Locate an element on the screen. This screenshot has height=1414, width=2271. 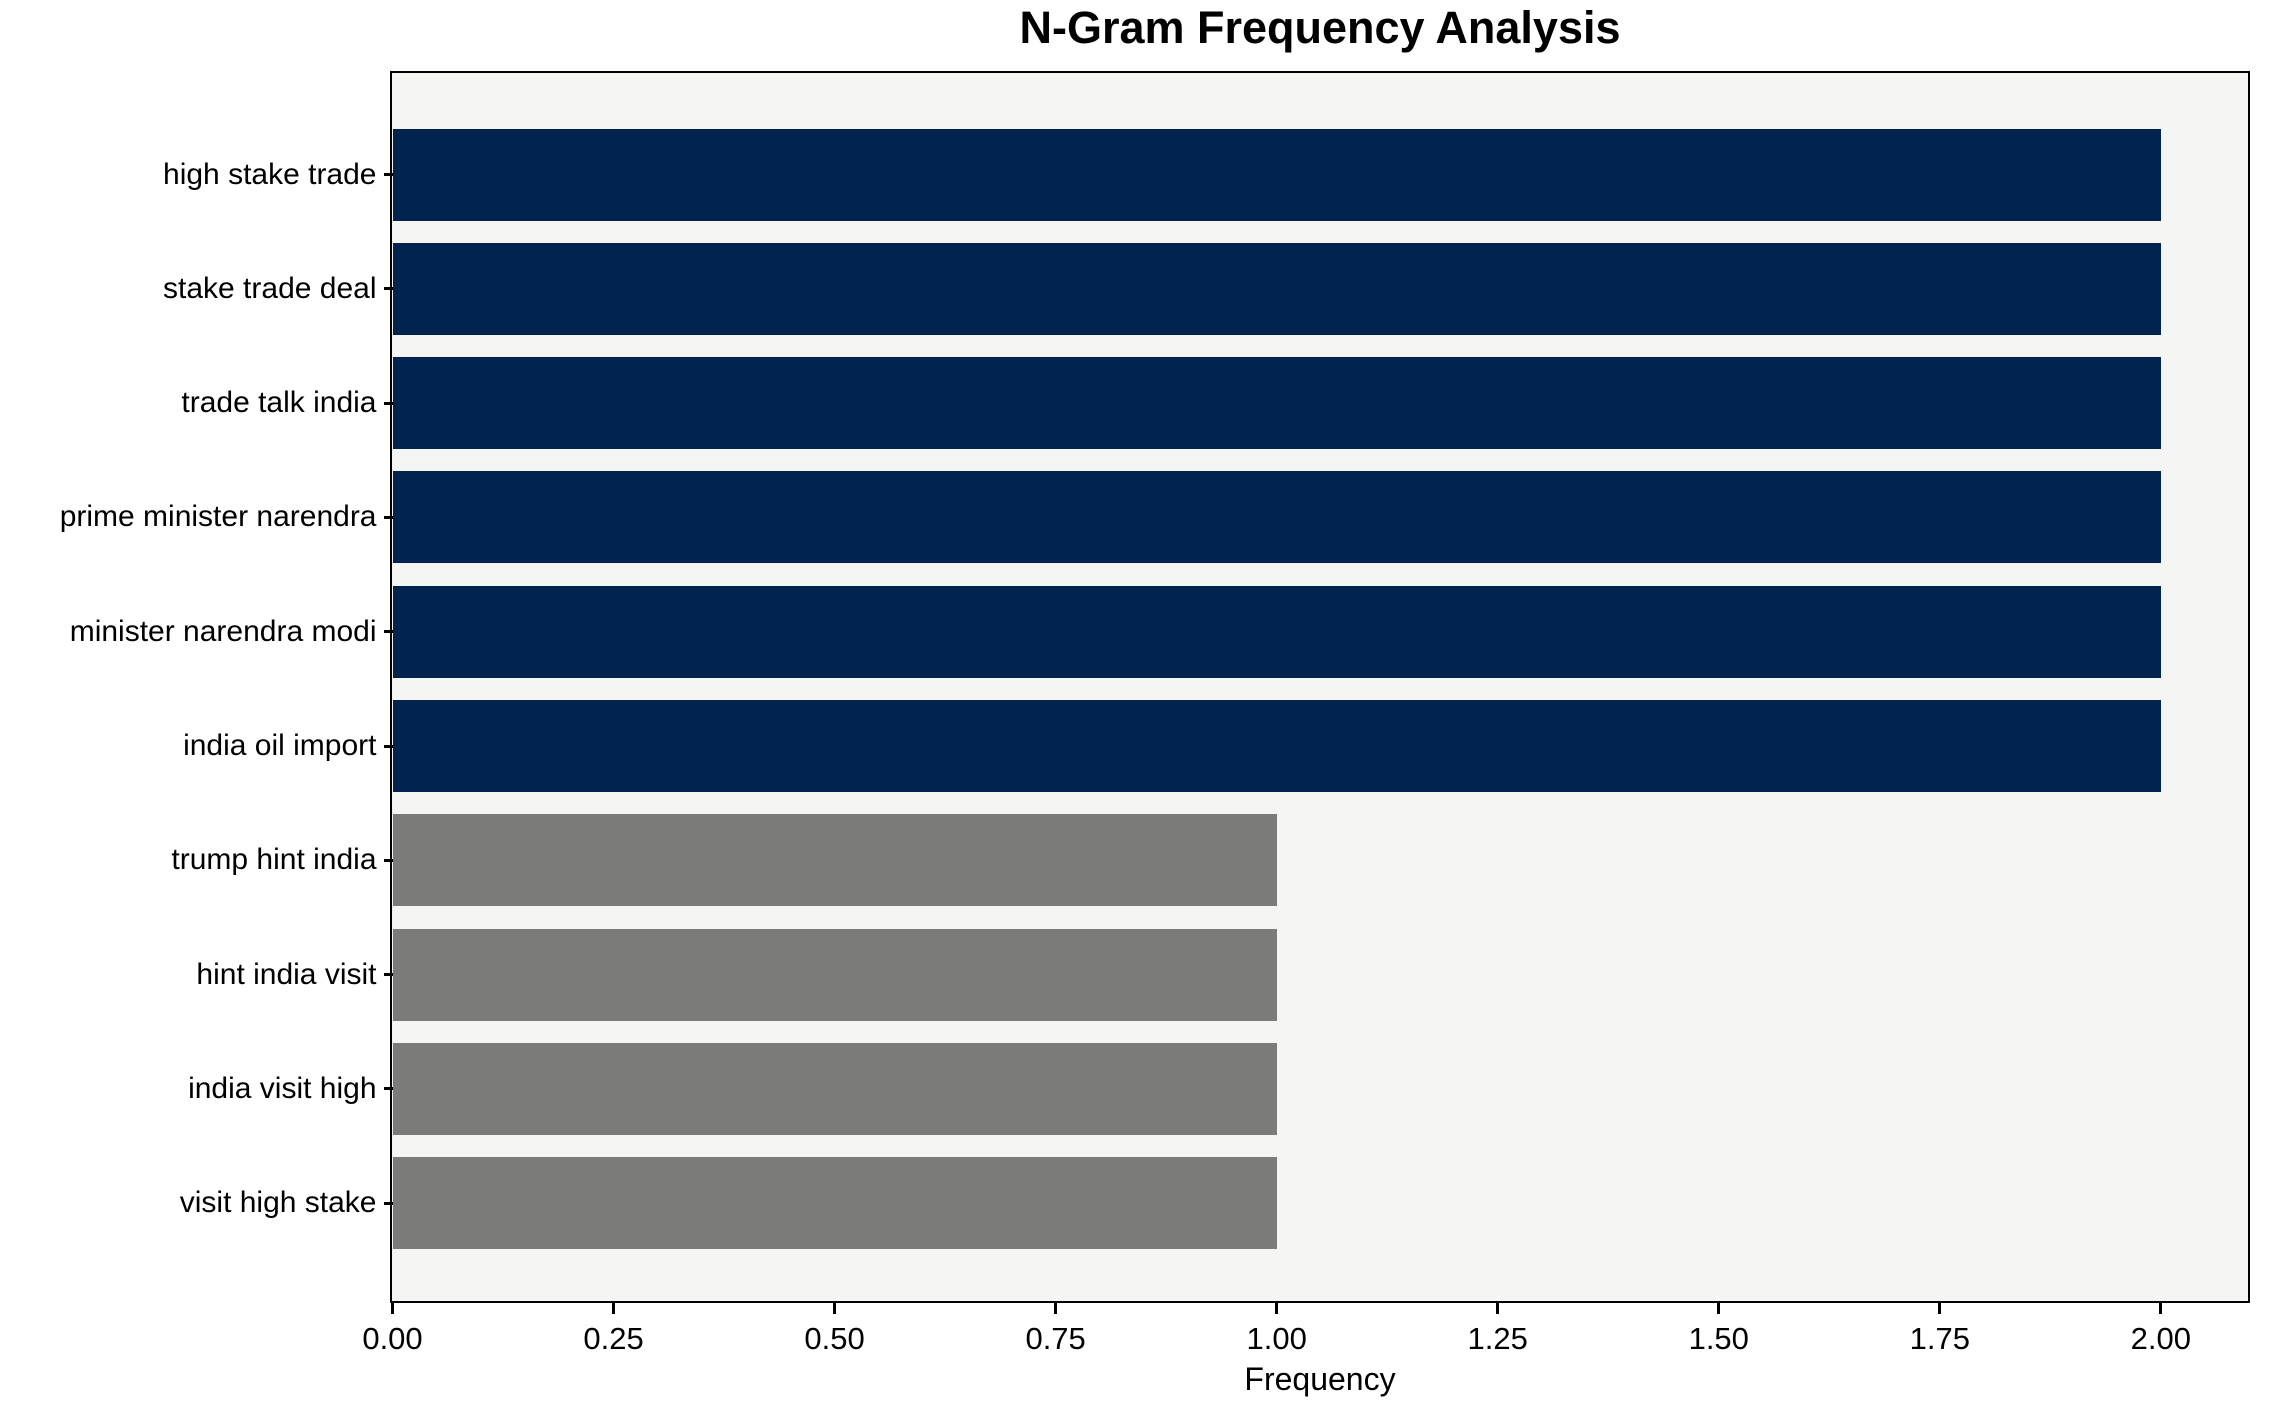
y-tick-label: high stake trade is located at coordinates (270, 174).